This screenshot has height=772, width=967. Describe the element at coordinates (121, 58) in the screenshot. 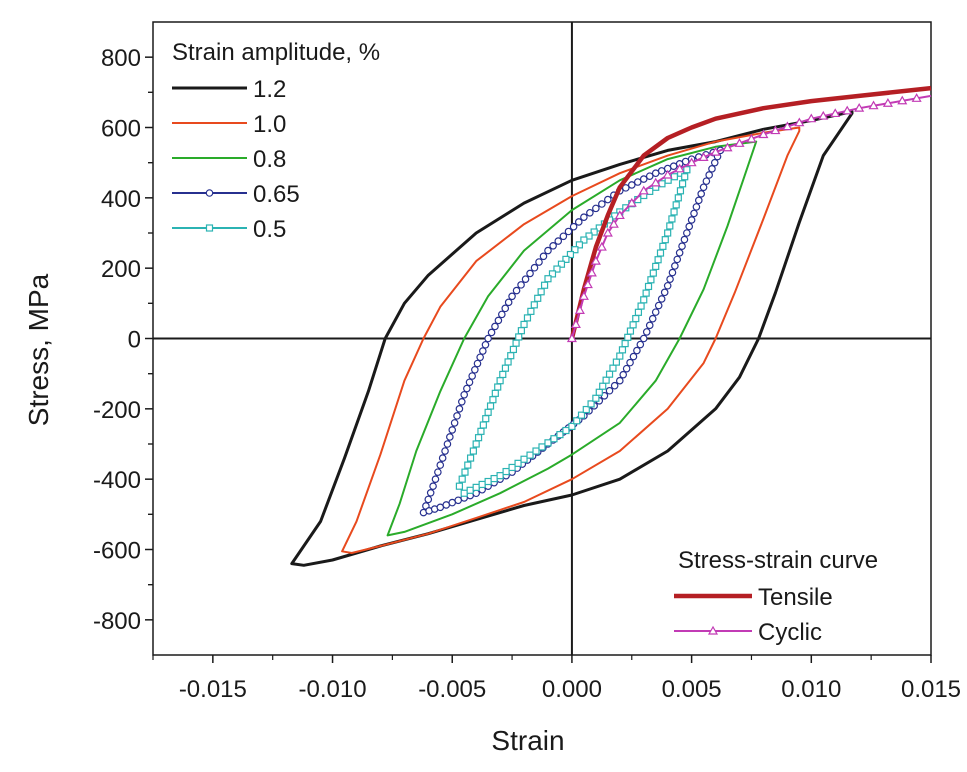

I see `y-tick-label: 800` at that location.